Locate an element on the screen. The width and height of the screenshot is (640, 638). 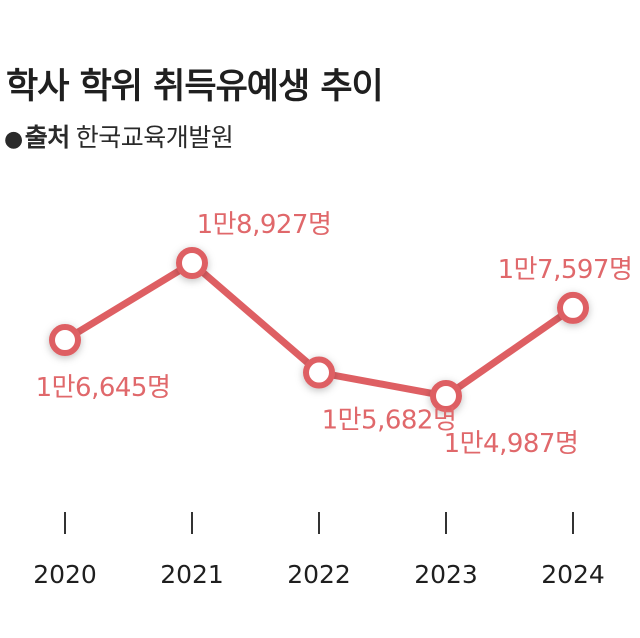
data-point-2023 is located at coordinates (446, 396).